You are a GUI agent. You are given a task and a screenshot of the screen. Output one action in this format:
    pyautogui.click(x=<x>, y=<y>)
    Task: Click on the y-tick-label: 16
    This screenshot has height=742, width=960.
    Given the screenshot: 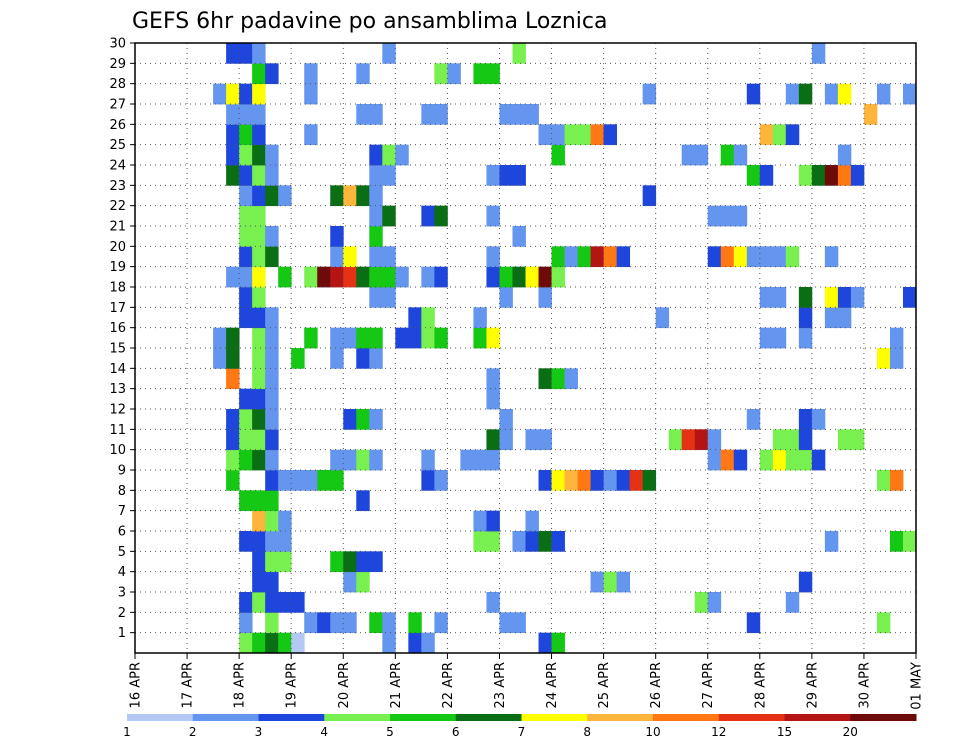 What is the action you would take?
    pyautogui.click(x=117, y=328)
    